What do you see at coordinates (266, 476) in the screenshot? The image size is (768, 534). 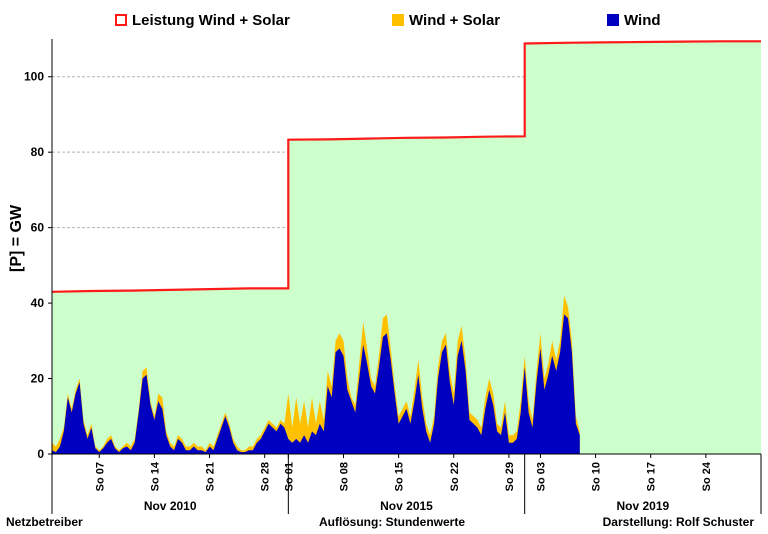 I see `x-tick-label: So 28` at bounding box center [266, 476].